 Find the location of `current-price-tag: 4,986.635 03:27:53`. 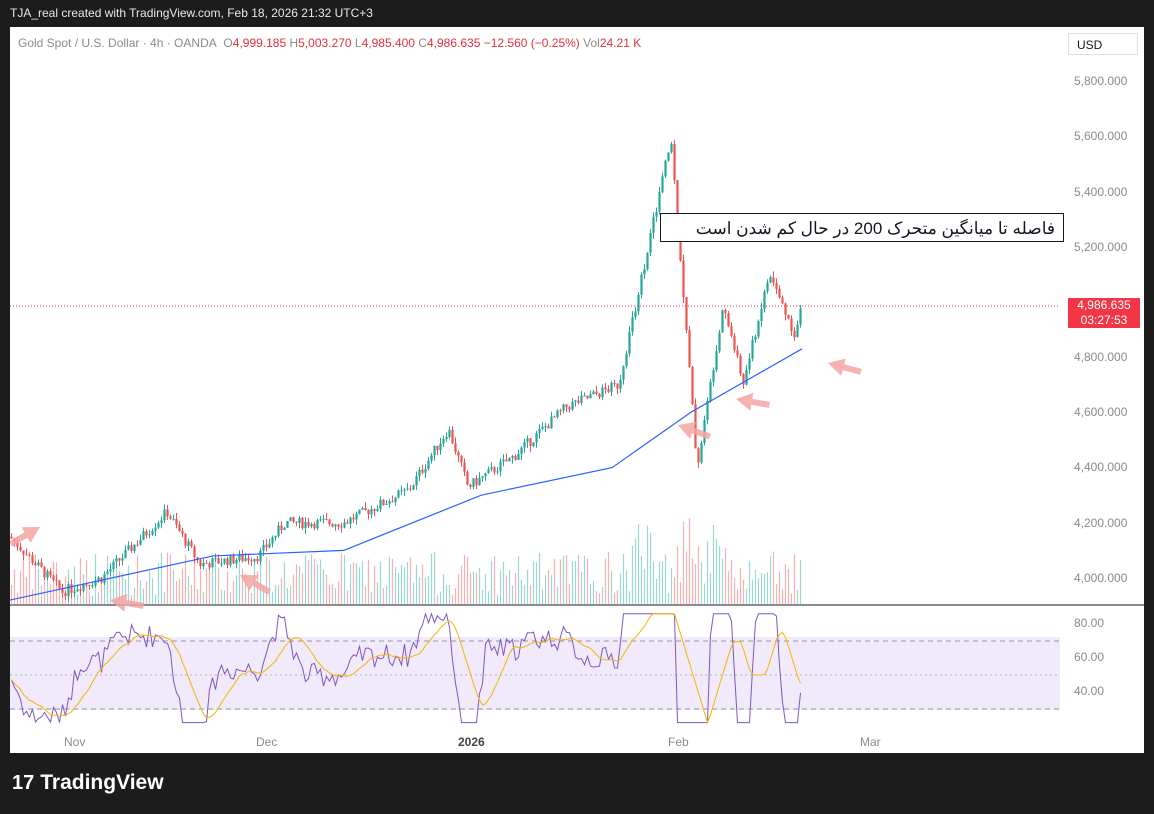

current-price-tag: 4,986.635 03:27:53 is located at coordinates (1104, 313).